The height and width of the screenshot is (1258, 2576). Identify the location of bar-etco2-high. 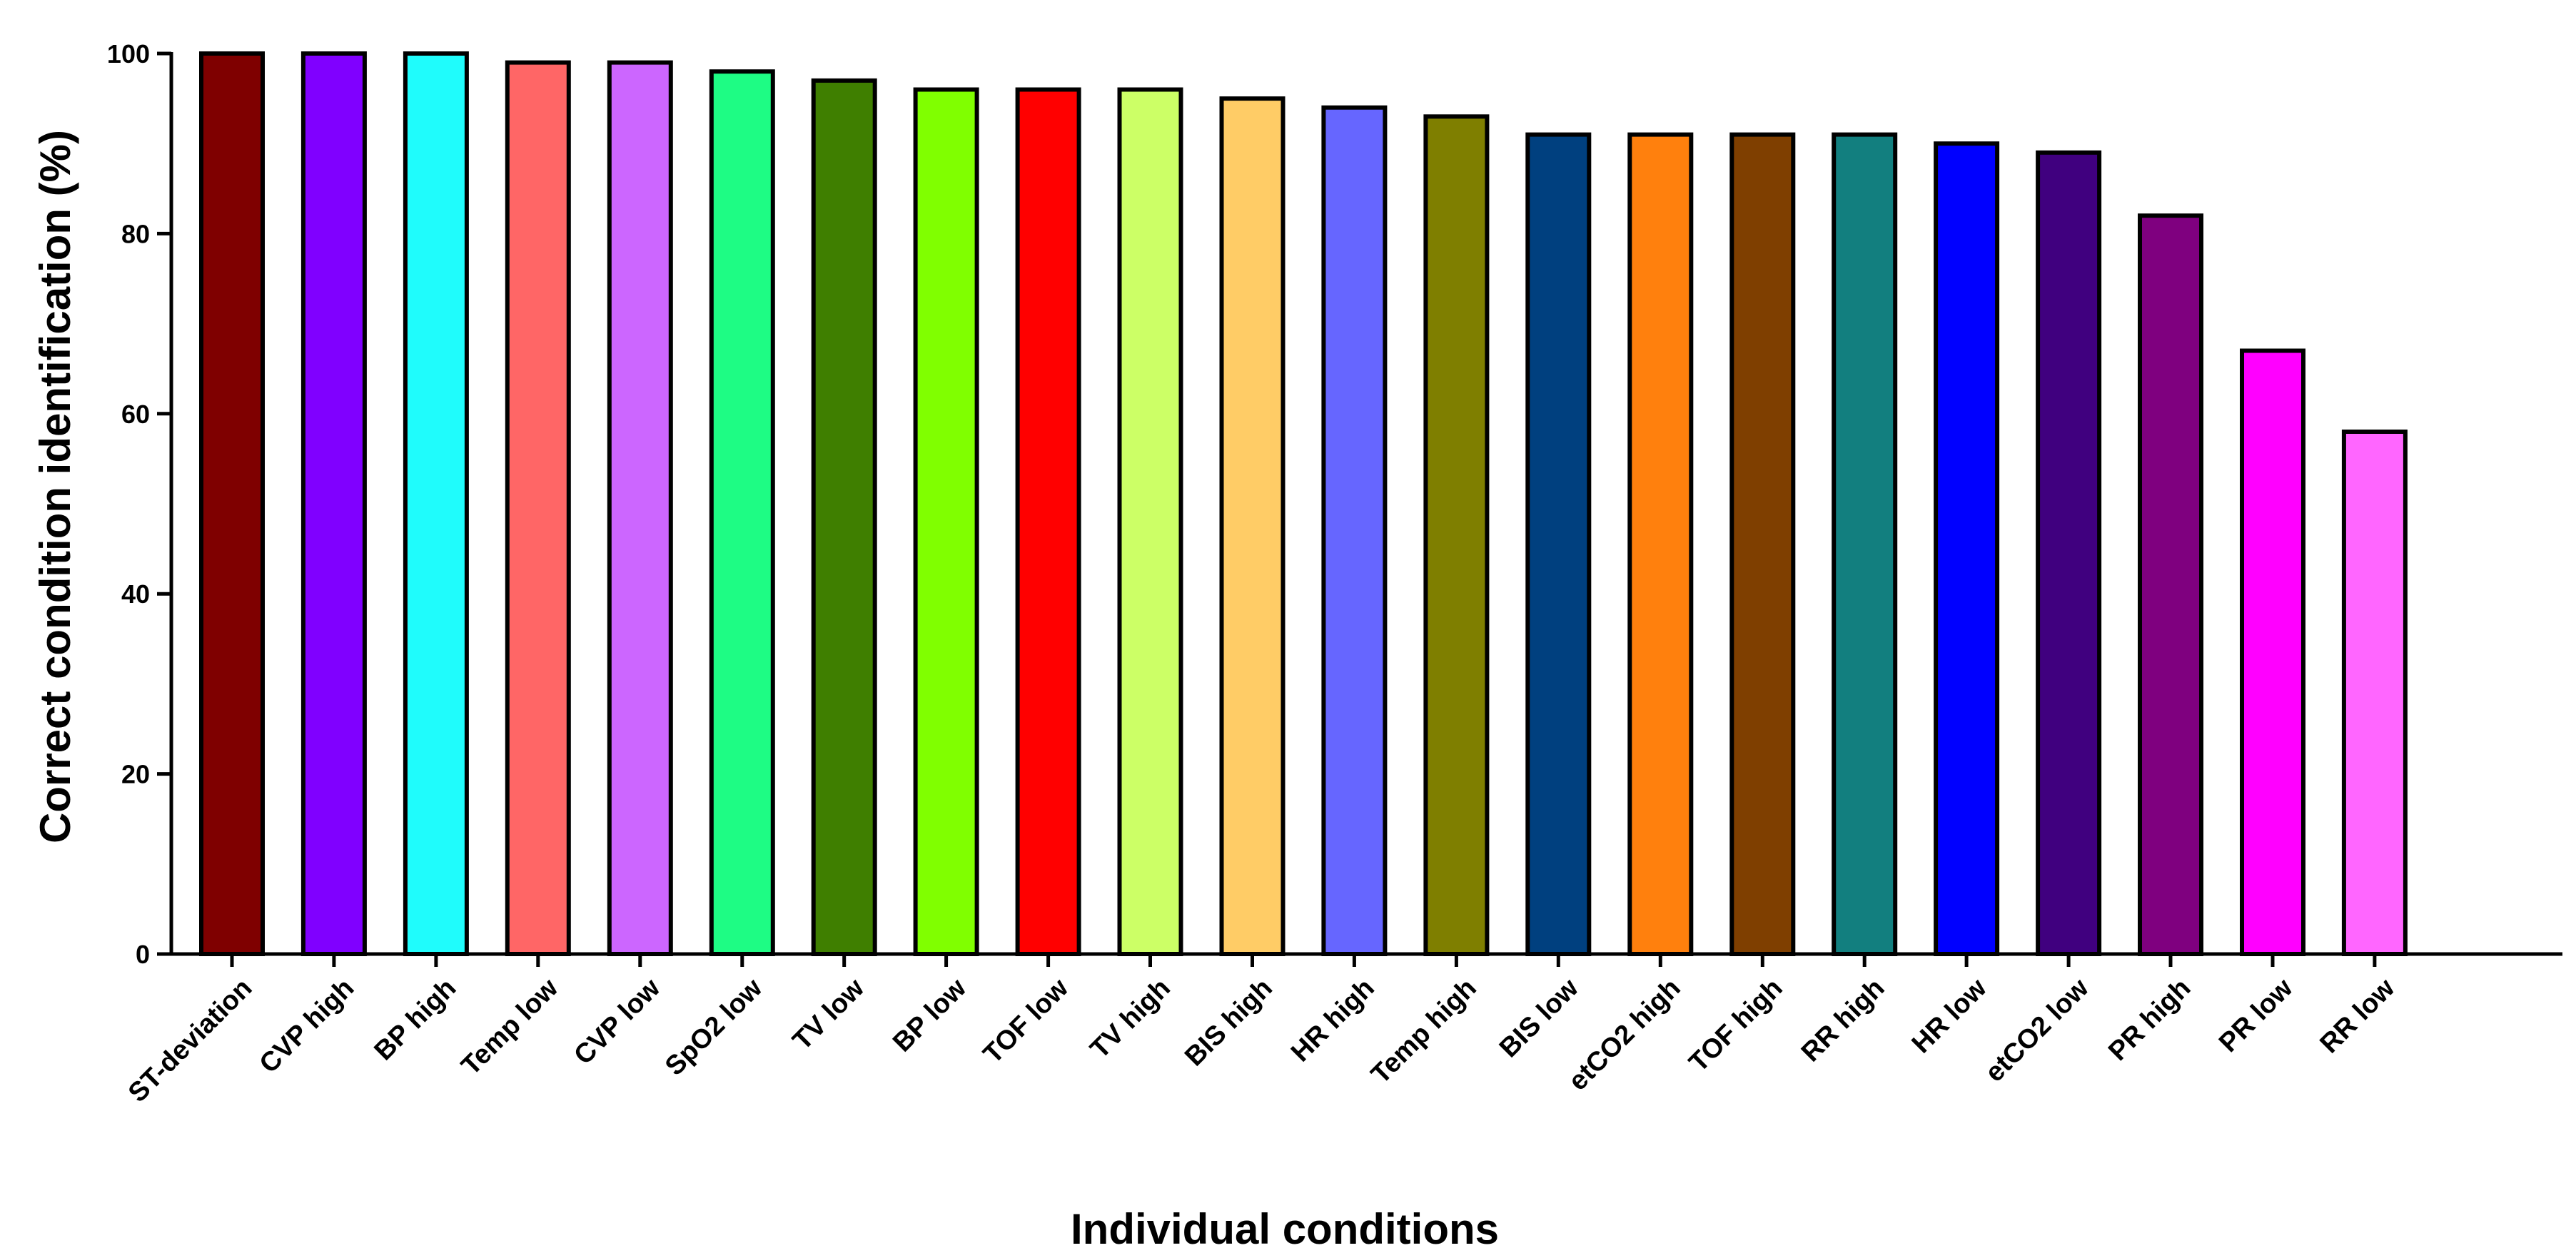
(1660, 544).